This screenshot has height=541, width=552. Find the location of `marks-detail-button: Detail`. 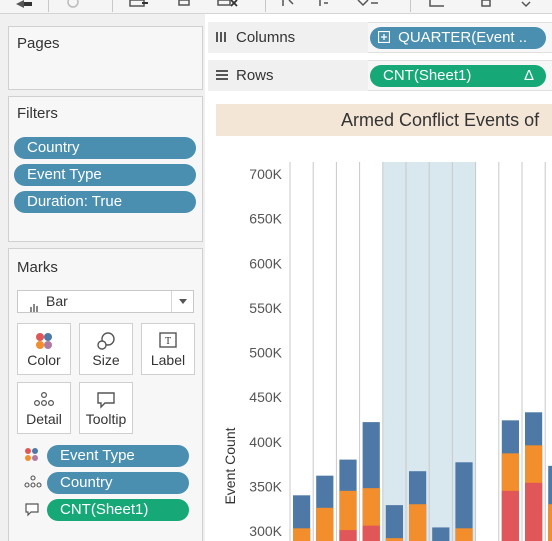

marks-detail-button: Detail is located at coordinates (44, 408).